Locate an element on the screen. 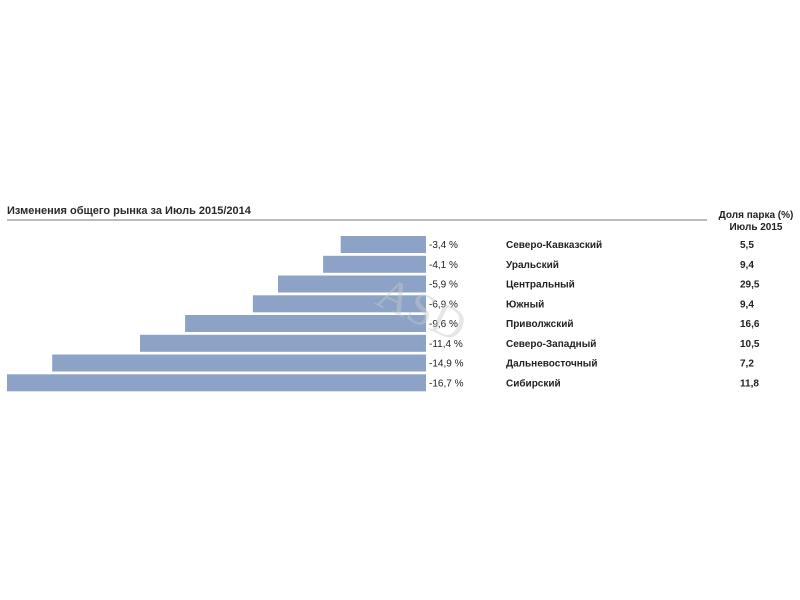  region-label: Северо-Западный is located at coordinates (551, 344).